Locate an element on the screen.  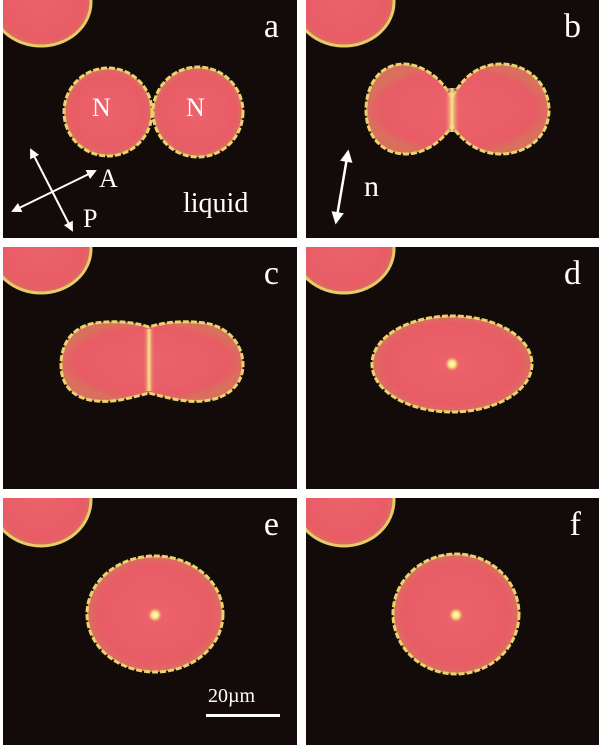
polarizer-arrow is located at coordinates (51, 190).